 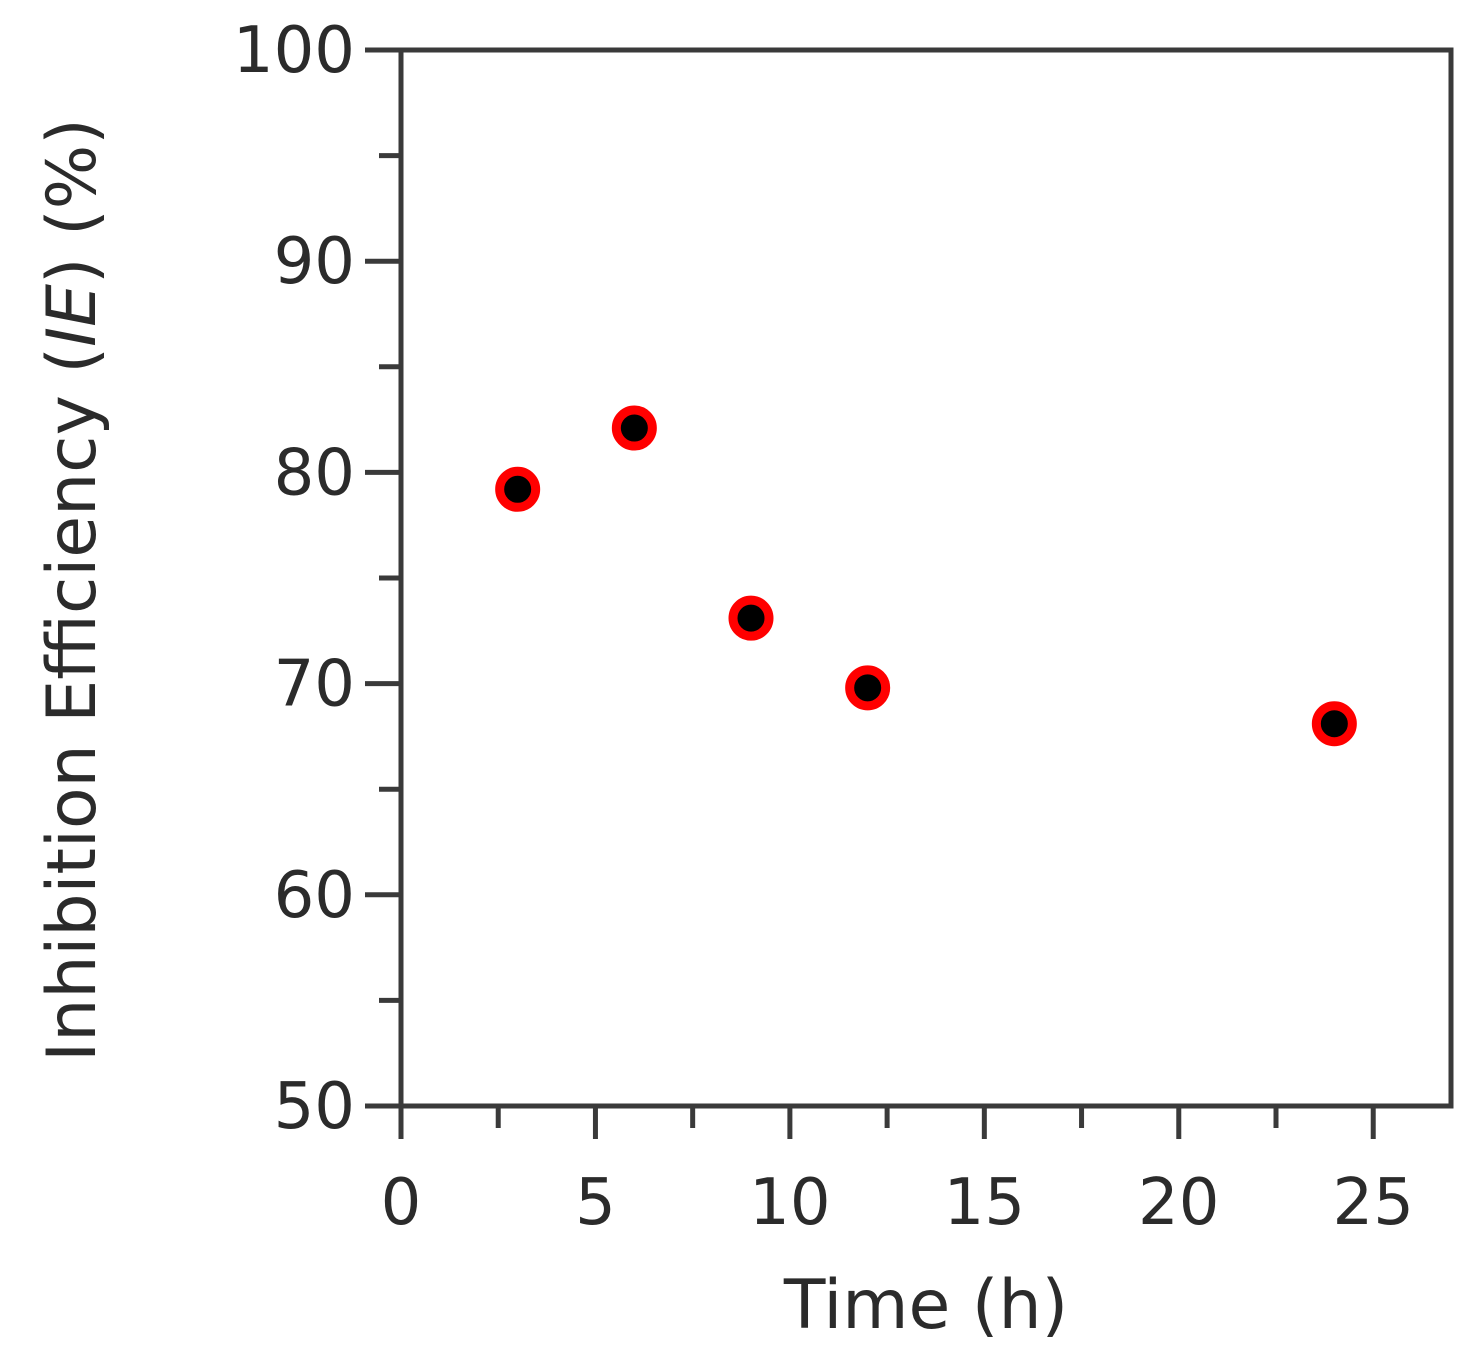 What do you see at coordinates (72, 201) in the screenshot?
I see `y-axis-title-suffix: ) (%)` at bounding box center [72, 201].